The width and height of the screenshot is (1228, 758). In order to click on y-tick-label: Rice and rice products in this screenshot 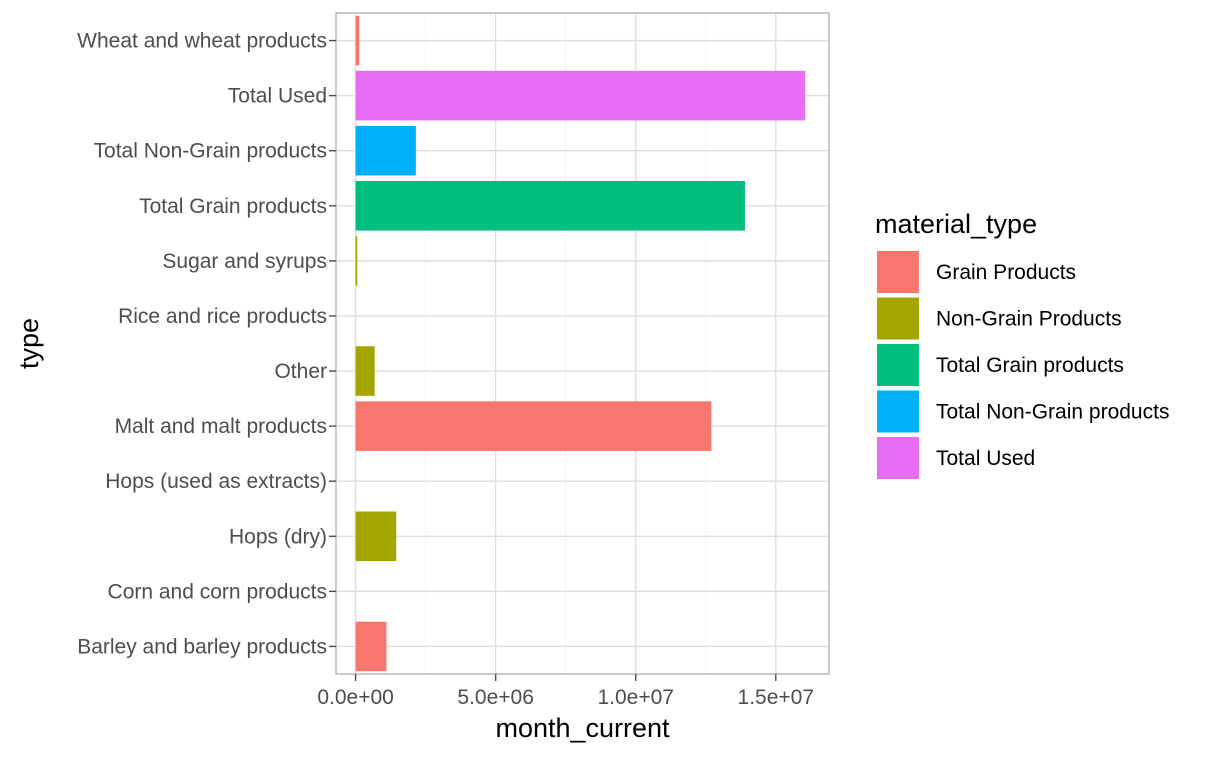, I will do `click(222, 316)`.